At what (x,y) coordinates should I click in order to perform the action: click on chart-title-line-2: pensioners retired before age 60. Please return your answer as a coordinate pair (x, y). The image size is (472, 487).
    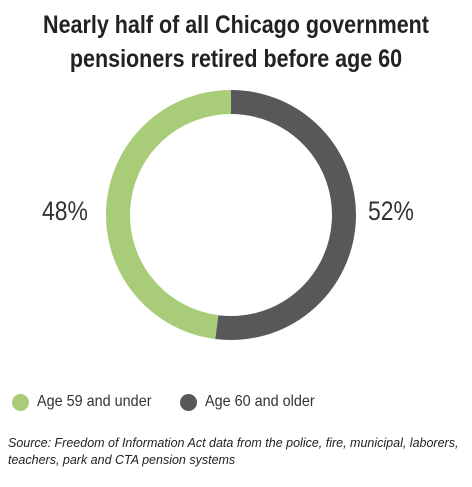
    Looking at the image, I should click on (236, 59).